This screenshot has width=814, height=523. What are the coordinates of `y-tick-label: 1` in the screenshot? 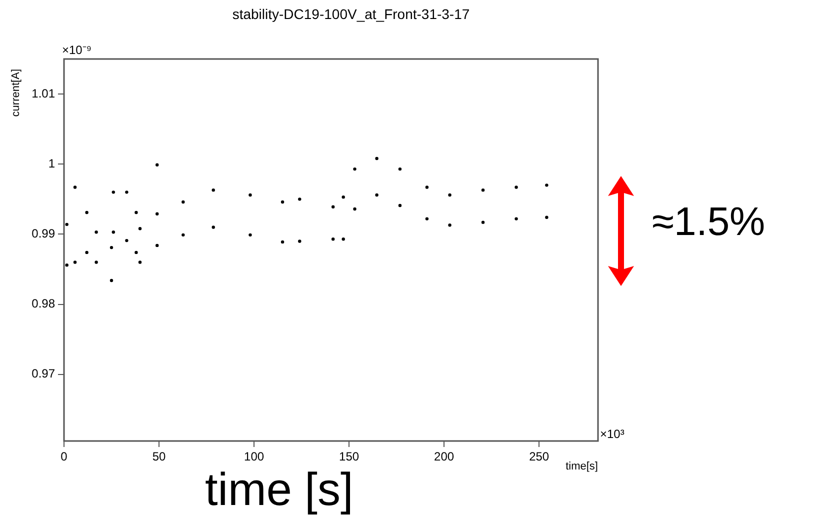 It's located at (52, 163).